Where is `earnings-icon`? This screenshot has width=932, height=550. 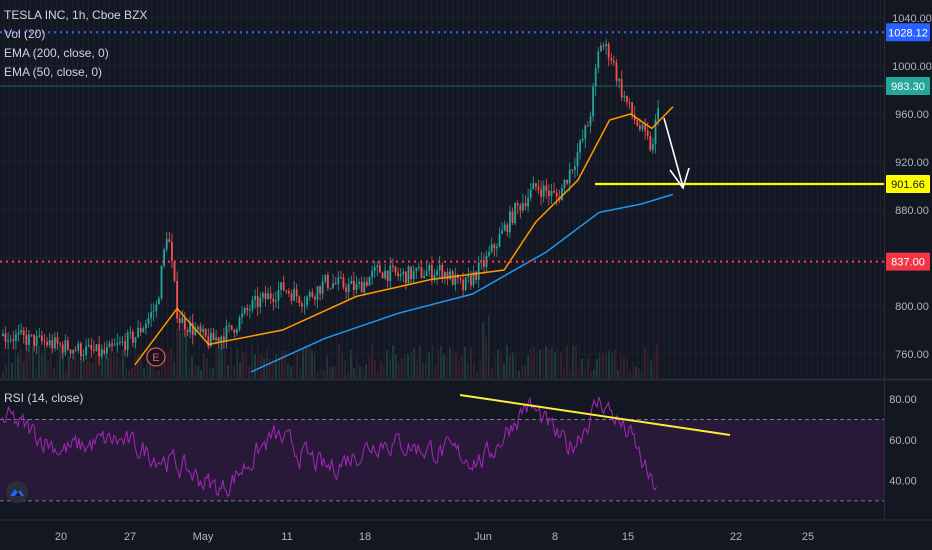 earnings-icon is located at coordinates (156, 357).